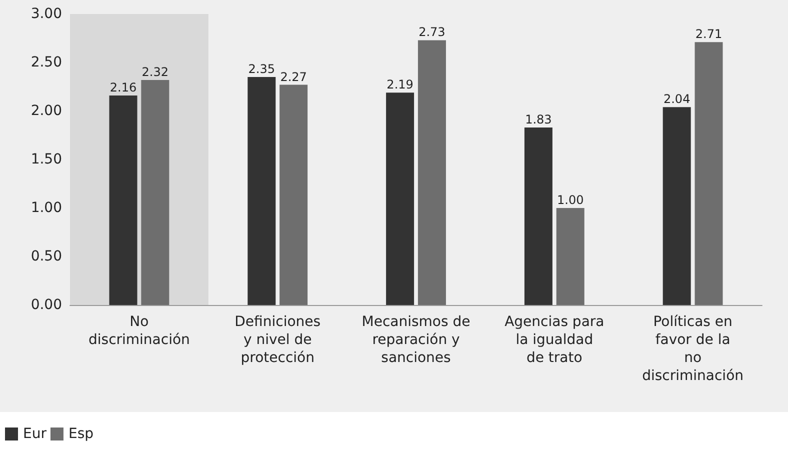  Describe the element at coordinates (277, 340) in the screenshot. I see `x-tick-label: Definiciones y nivel de protección` at that location.